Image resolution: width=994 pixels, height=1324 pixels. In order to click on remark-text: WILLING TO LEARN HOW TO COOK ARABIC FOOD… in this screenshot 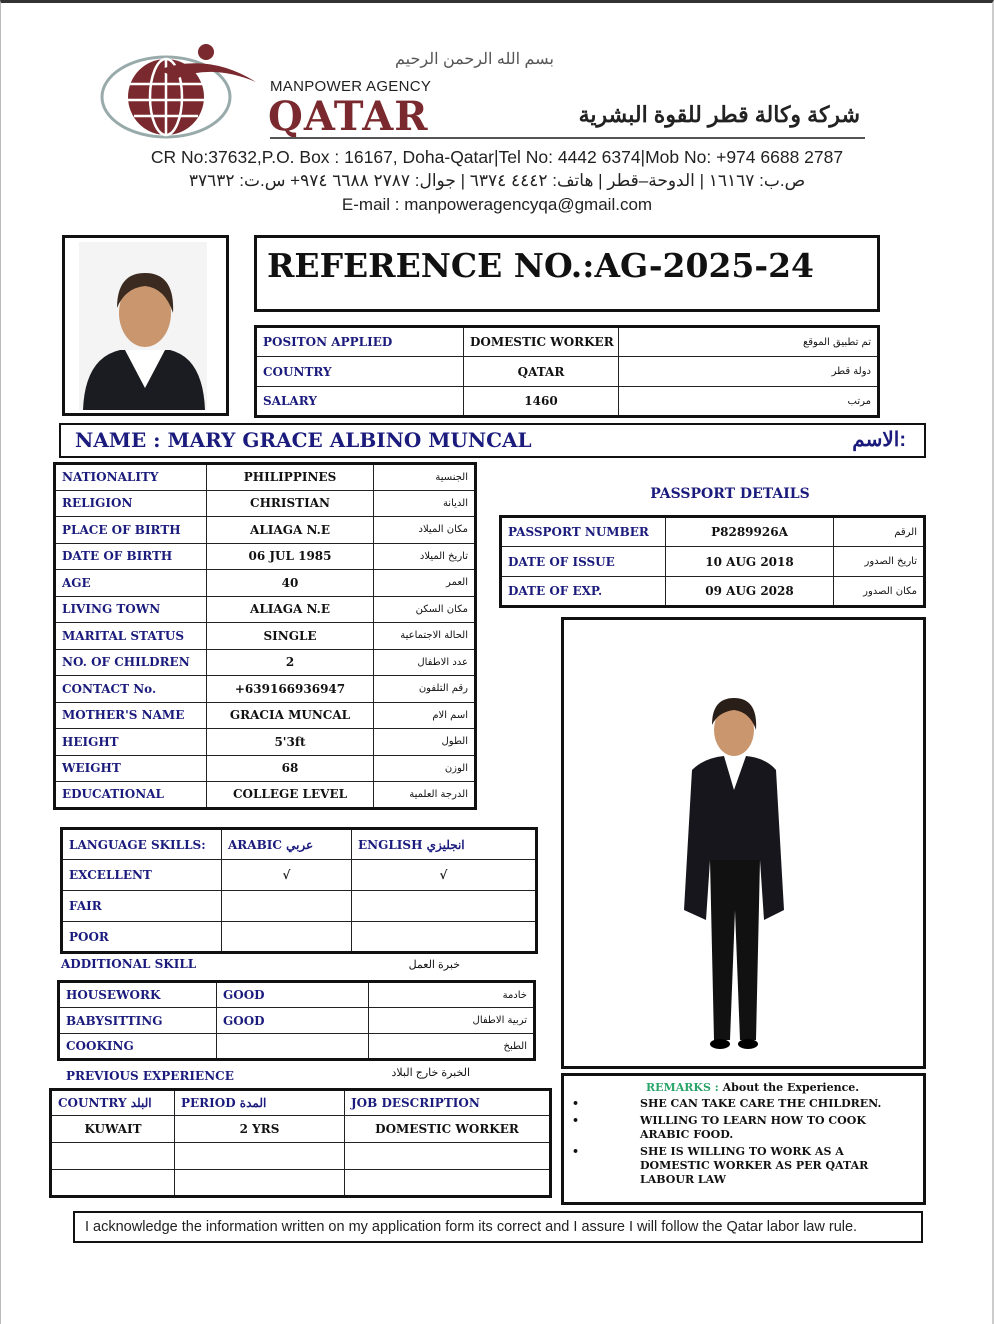, I will do `click(753, 1127)`.